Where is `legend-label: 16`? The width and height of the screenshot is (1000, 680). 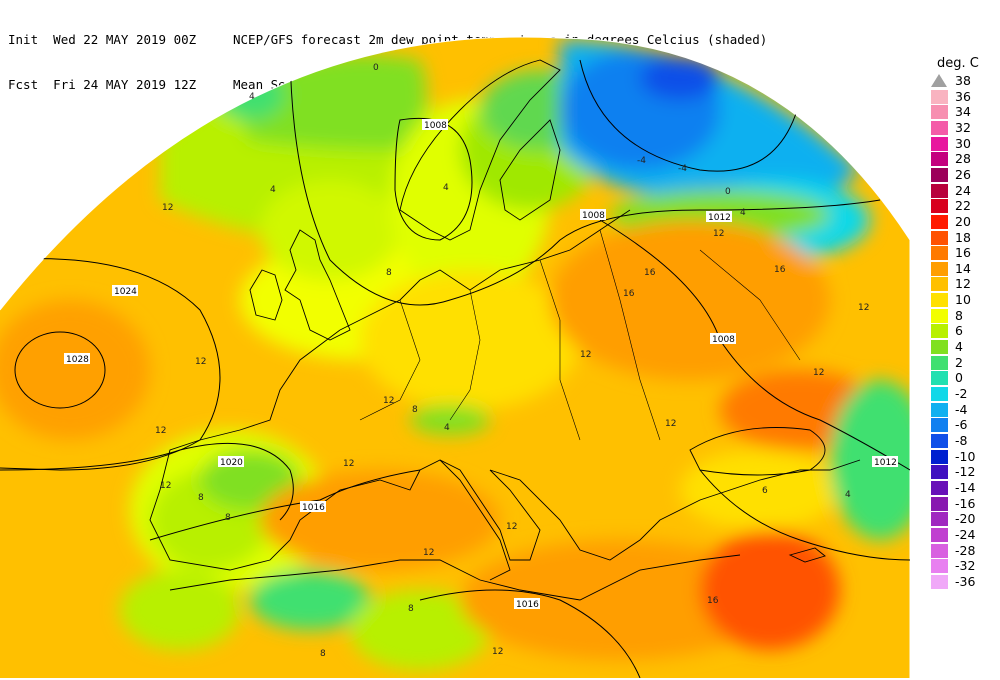 legend-label: 16 is located at coordinates (963, 253).